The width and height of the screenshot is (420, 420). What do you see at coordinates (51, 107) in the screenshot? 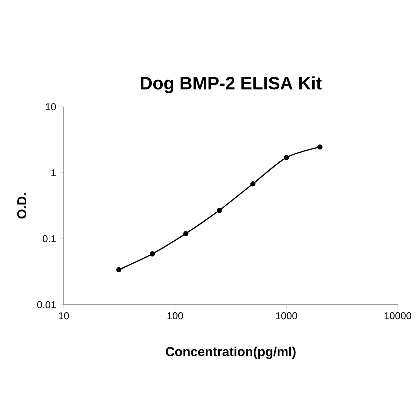
I see `y-tick-label: 10` at bounding box center [51, 107].